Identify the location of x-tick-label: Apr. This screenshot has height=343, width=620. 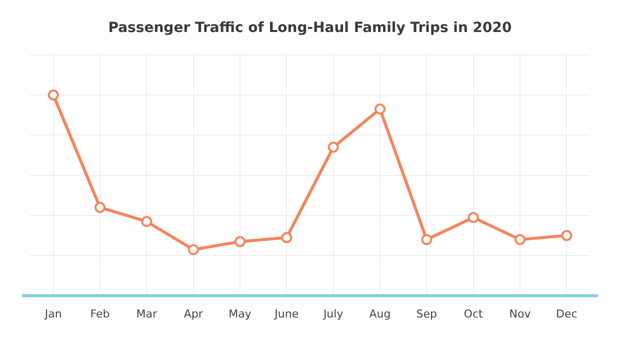
(194, 313).